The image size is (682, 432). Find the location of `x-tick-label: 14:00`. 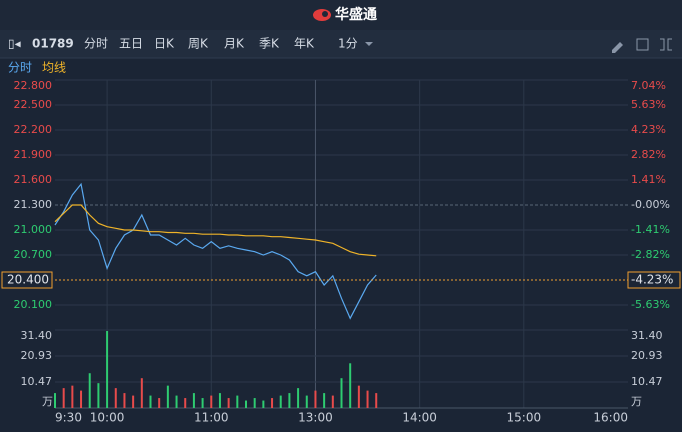

x-tick-label: 14:00 is located at coordinates (419, 418).